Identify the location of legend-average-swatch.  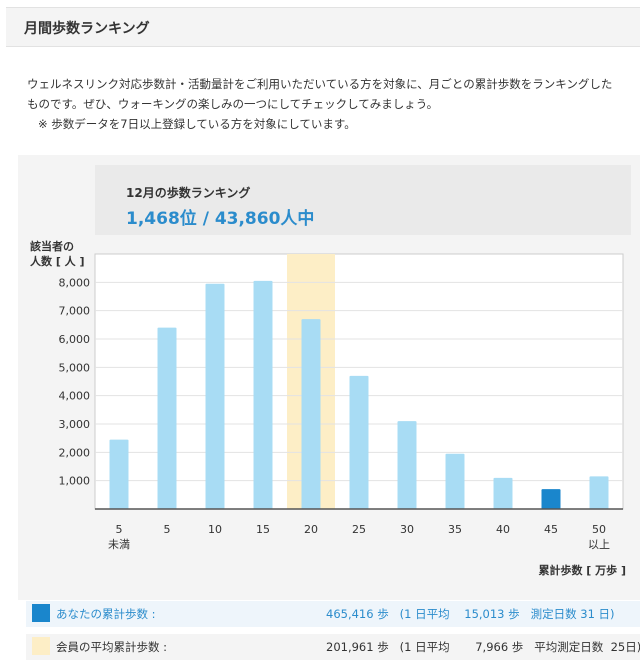
(41, 646).